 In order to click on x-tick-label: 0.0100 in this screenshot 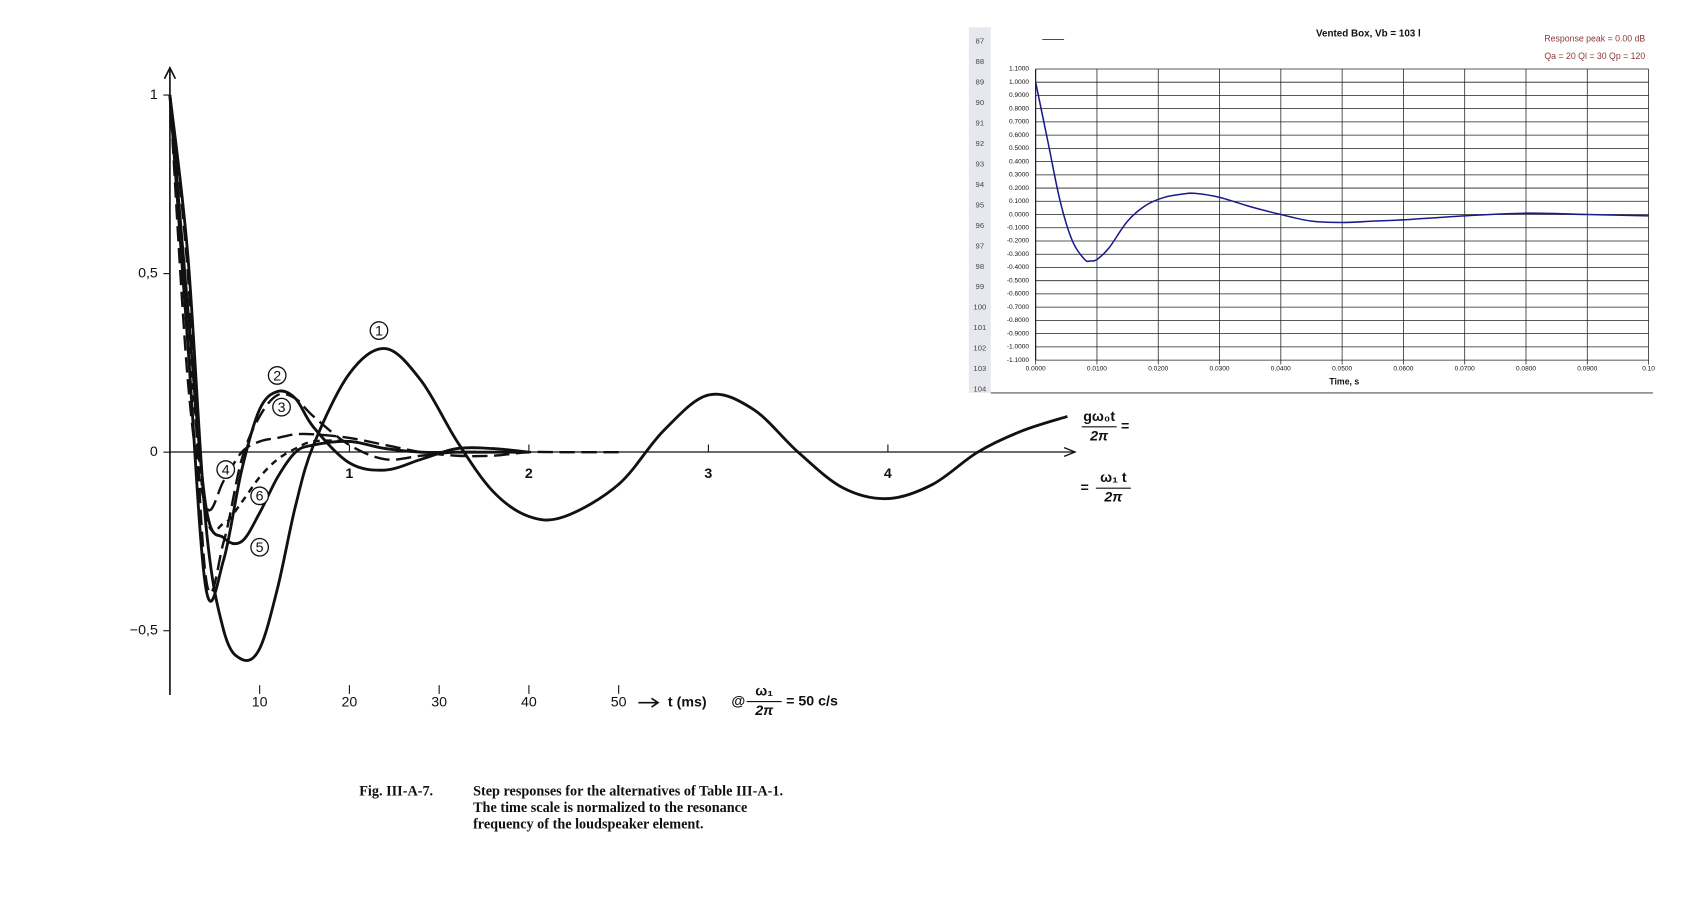, I will do `click(1097, 369)`.